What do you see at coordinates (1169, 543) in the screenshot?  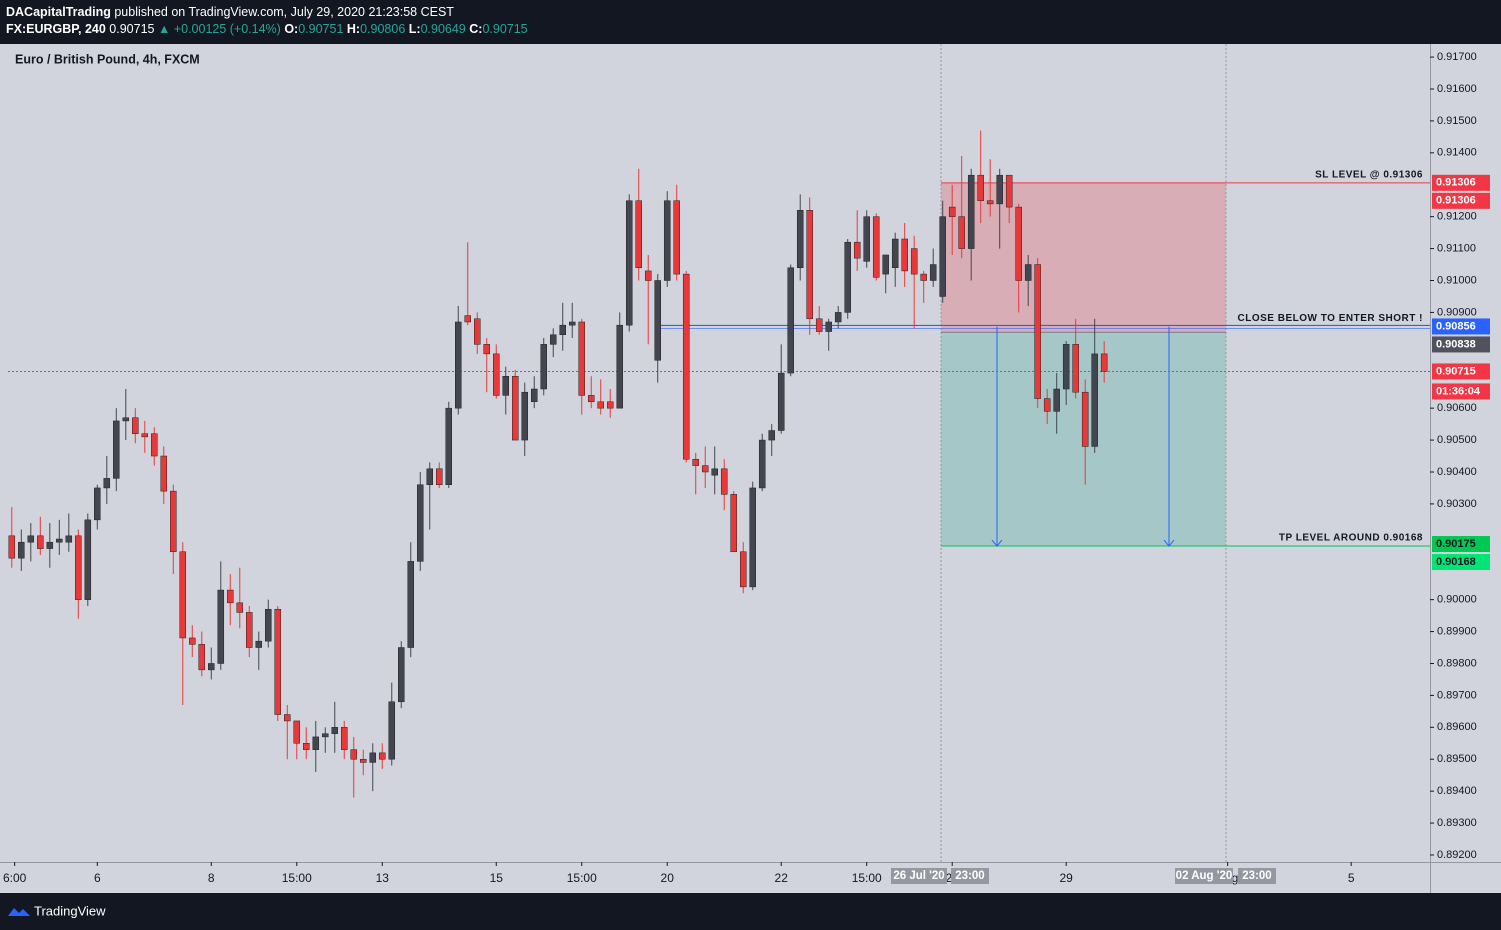 I see `arrow-head` at bounding box center [1169, 543].